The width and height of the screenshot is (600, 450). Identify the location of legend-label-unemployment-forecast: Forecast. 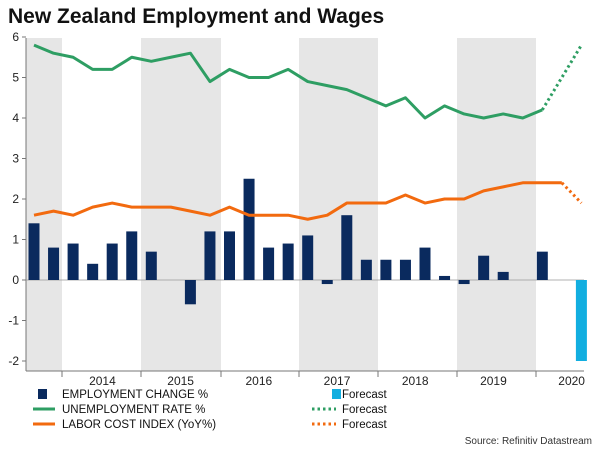
(365, 410).